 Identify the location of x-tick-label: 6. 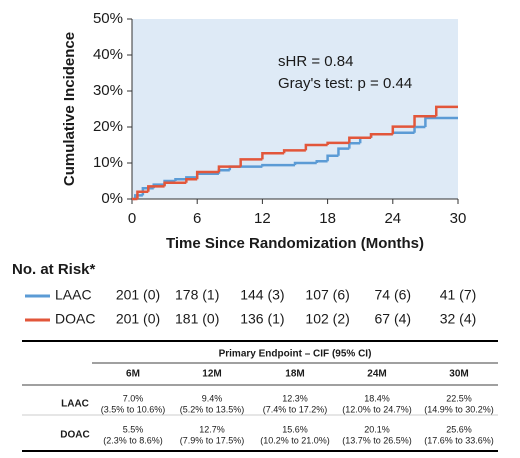
(197, 218).